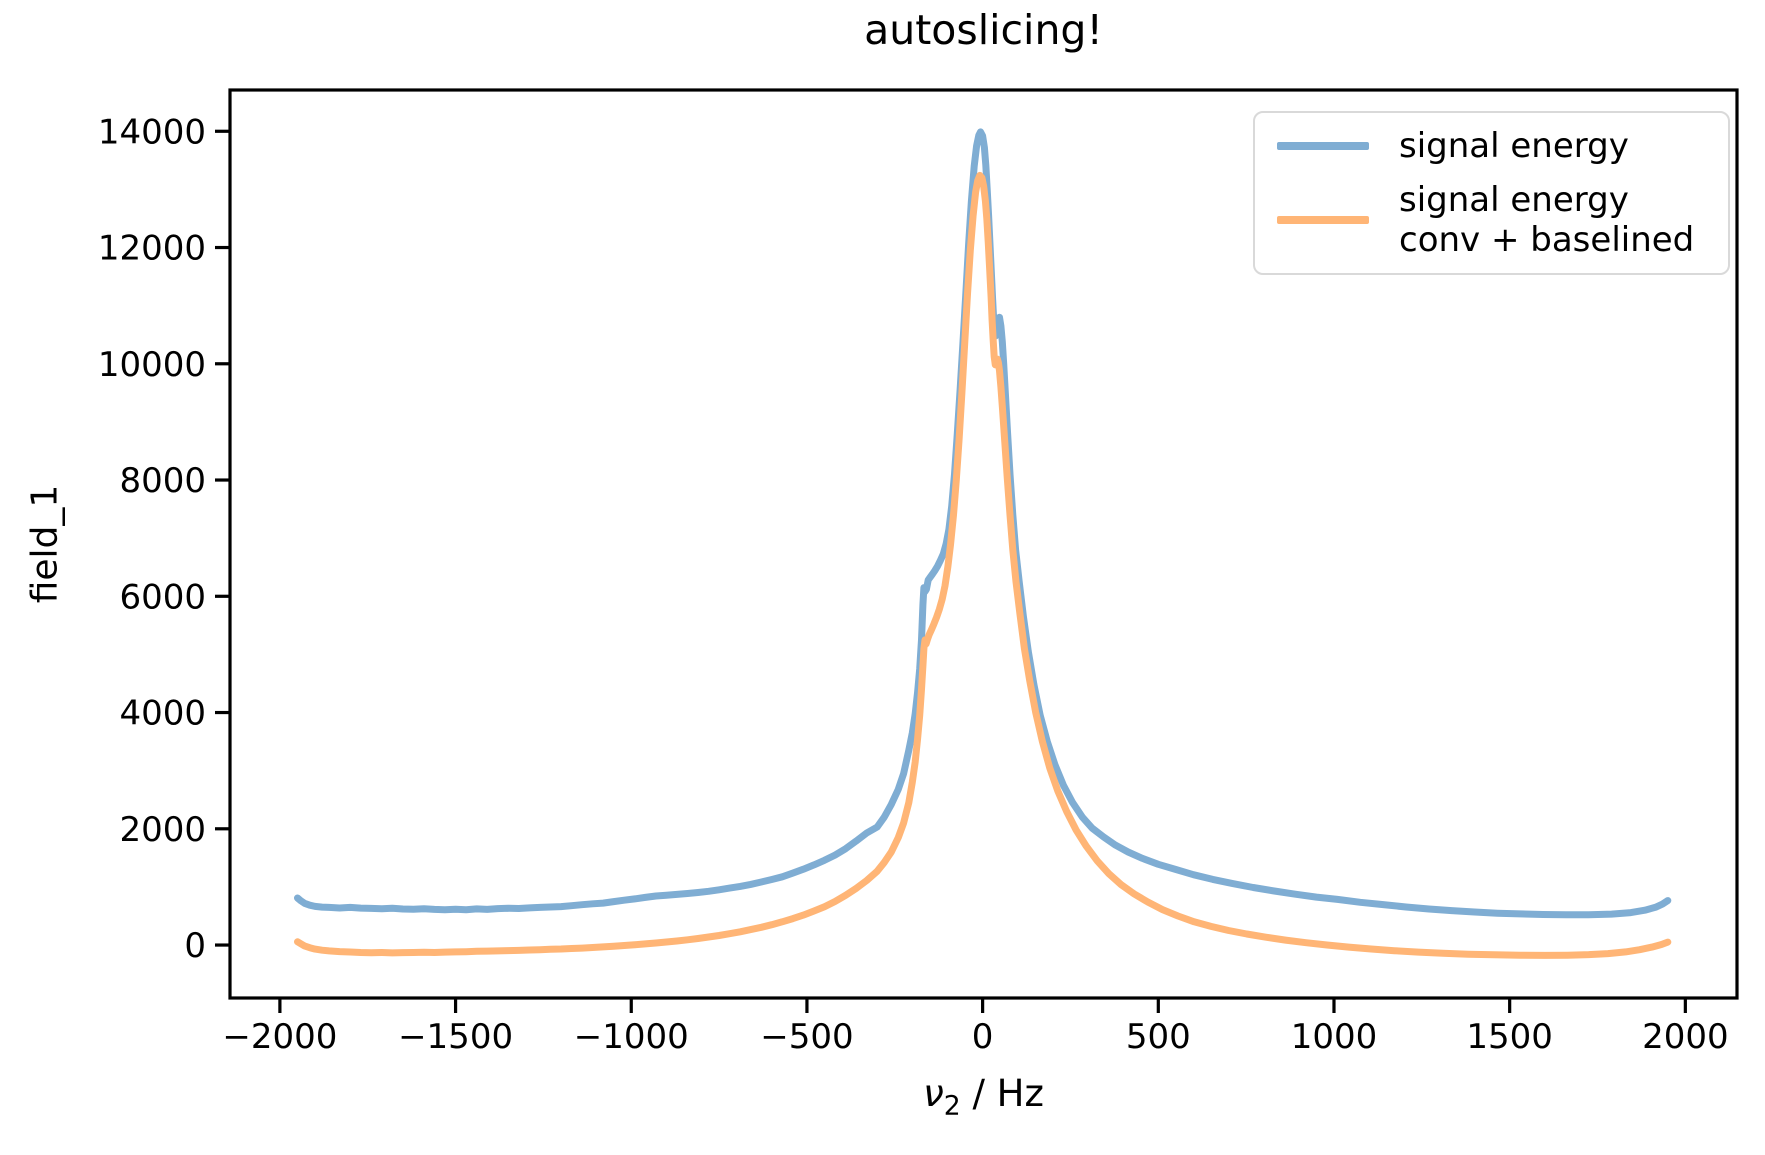 The height and width of the screenshot is (1155, 1765). I want to click on x-axis-label: ν2 / Hz, so click(983, 1096).